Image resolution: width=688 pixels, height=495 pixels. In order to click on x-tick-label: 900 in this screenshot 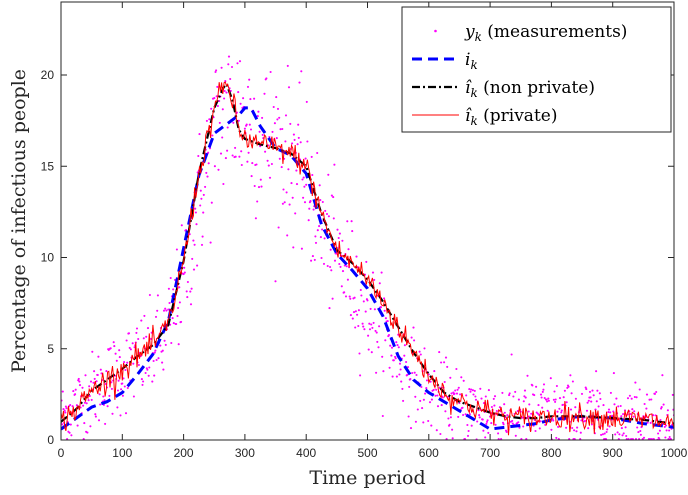, I will do `click(613, 453)`.